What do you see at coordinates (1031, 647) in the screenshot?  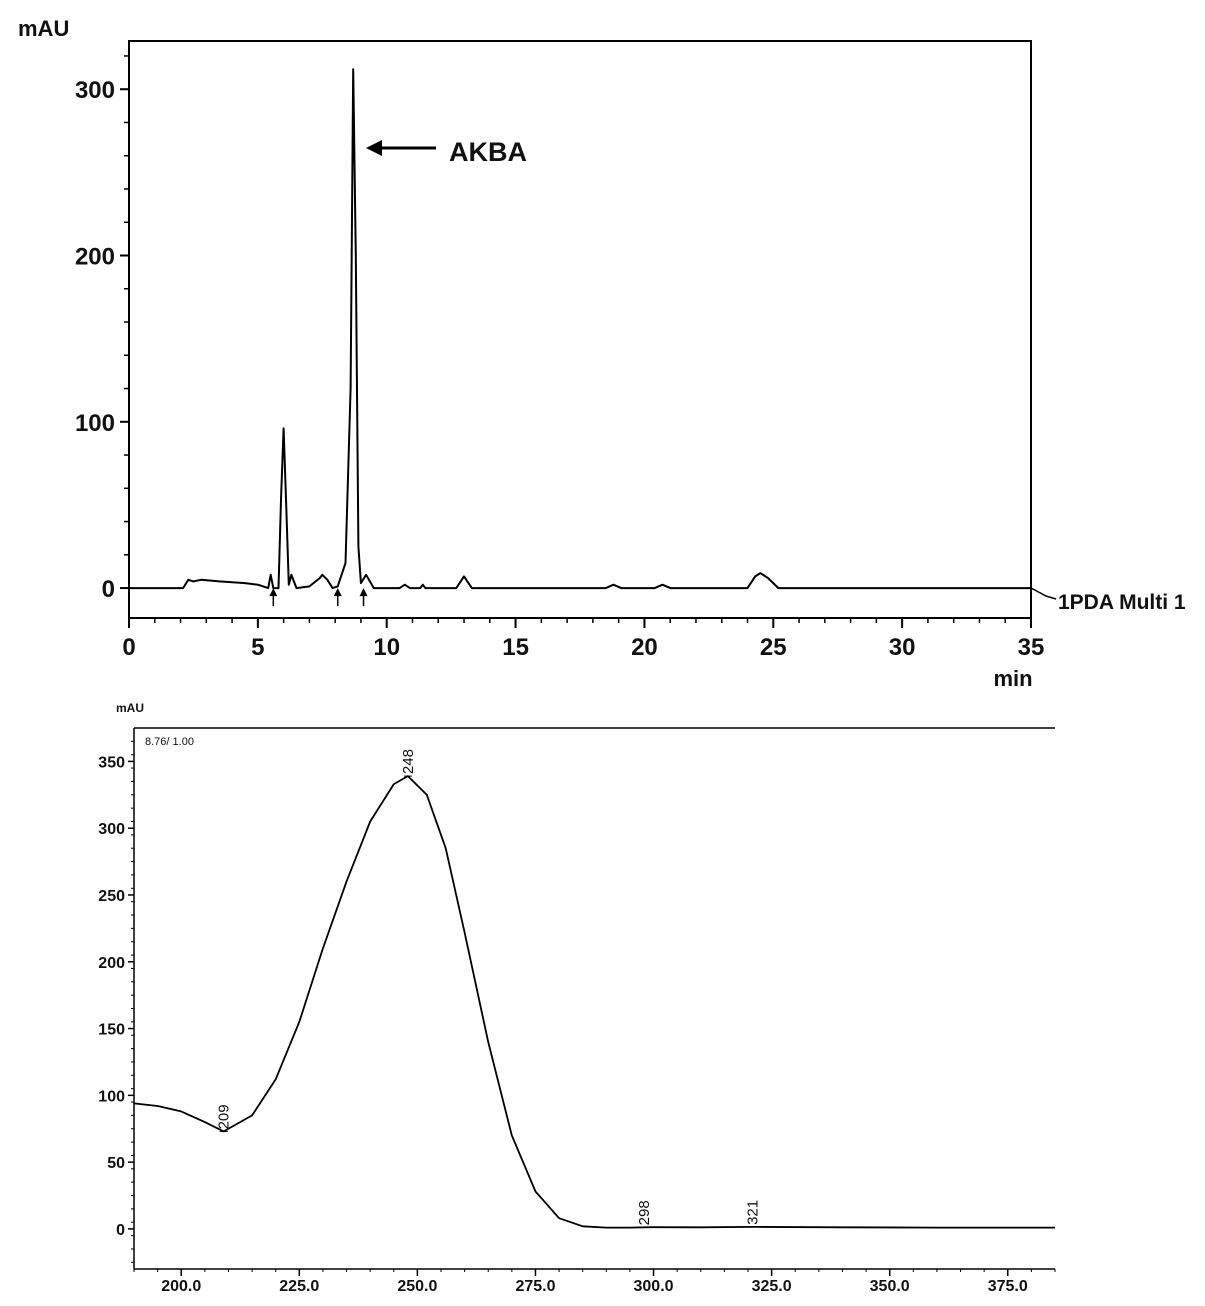 I see `chromatogram-x-tick-label: 35` at bounding box center [1031, 647].